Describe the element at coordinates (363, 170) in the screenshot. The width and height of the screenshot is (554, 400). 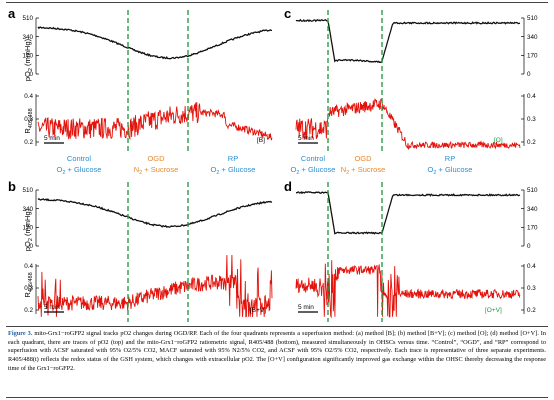
I see `condition-ogd-desc-right: N2 + Sucrose` at that location.